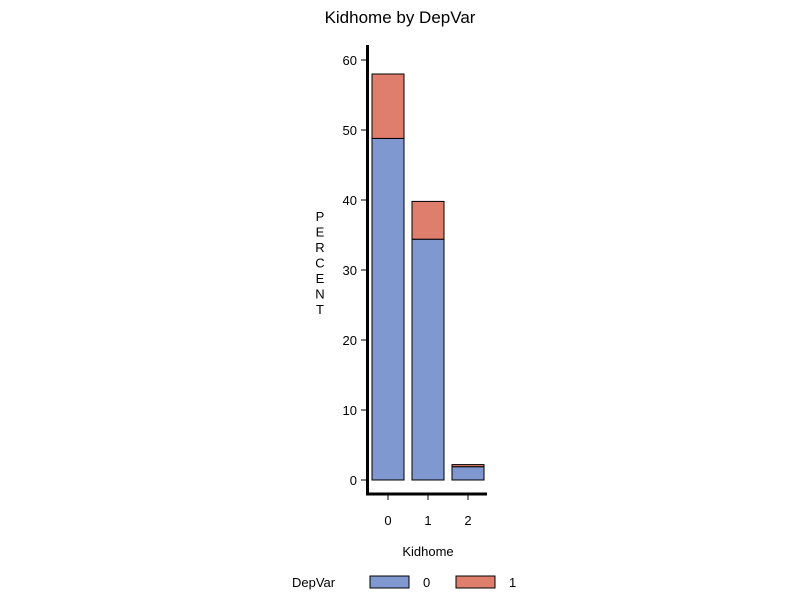 The image size is (800, 600). Describe the element at coordinates (314, 582) in the screenshot. I see `legend-title: DepVar` at that location.